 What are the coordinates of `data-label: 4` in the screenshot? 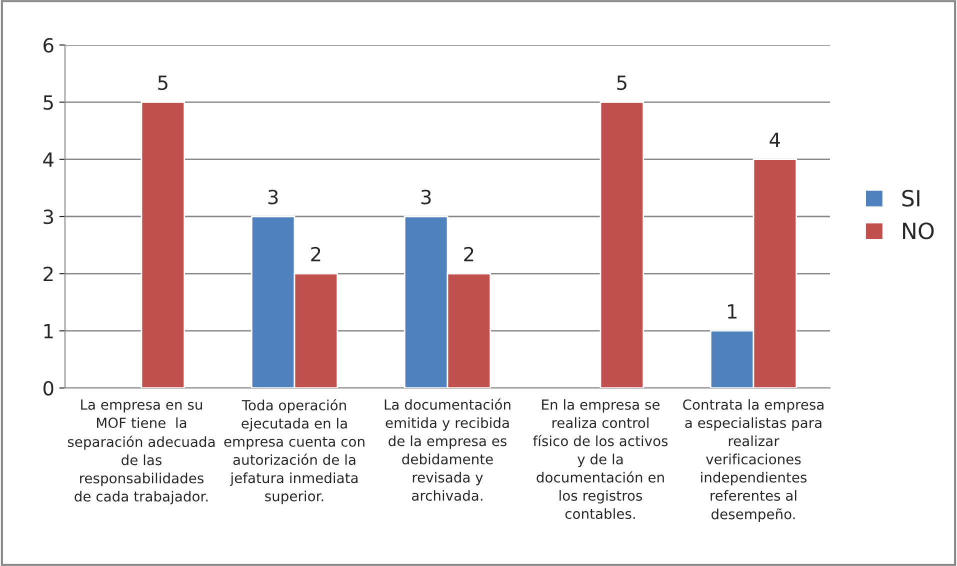 It's located at (775, 139).